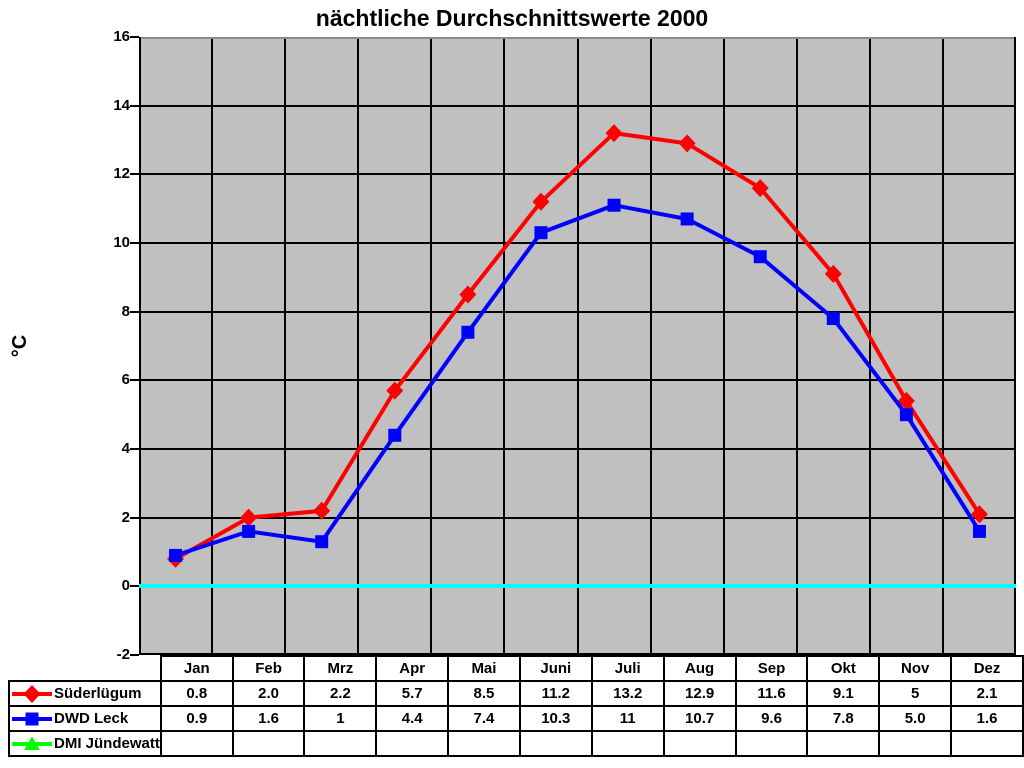  Describe the element at coordinates (196, 668) in the screenshot. I see `month-header-cell: Jan` at that location.